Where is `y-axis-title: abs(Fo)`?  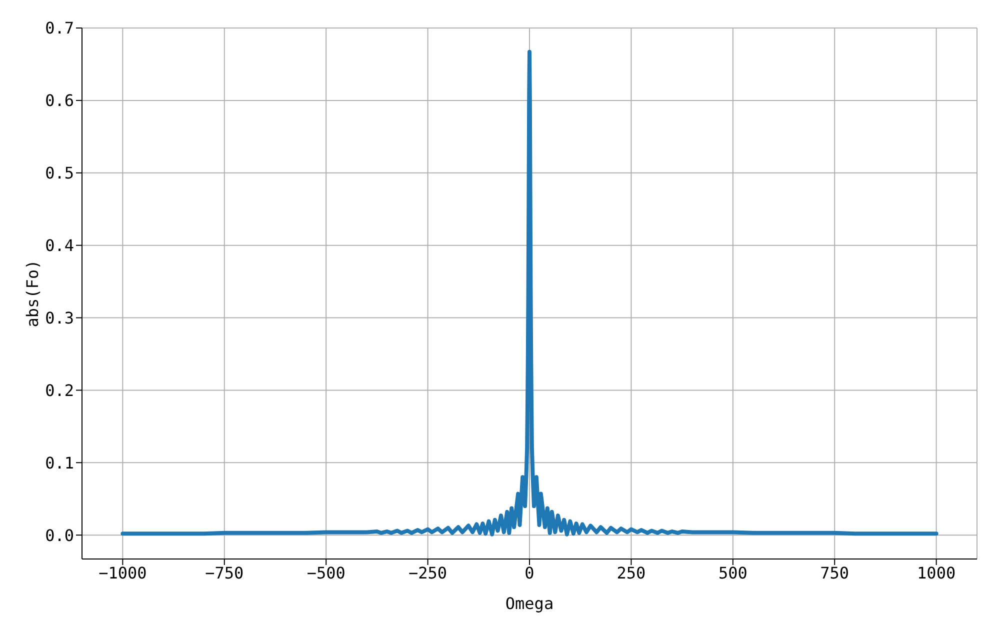
y-axis-title: abs(Fo) is located at coordinates (32, 294).